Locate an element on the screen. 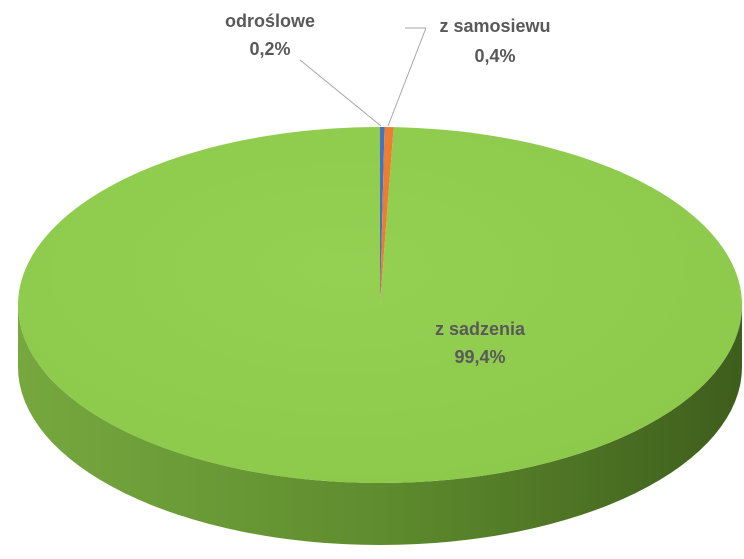  data-label-name: z sadzenia is located at coordinates (480, 329).